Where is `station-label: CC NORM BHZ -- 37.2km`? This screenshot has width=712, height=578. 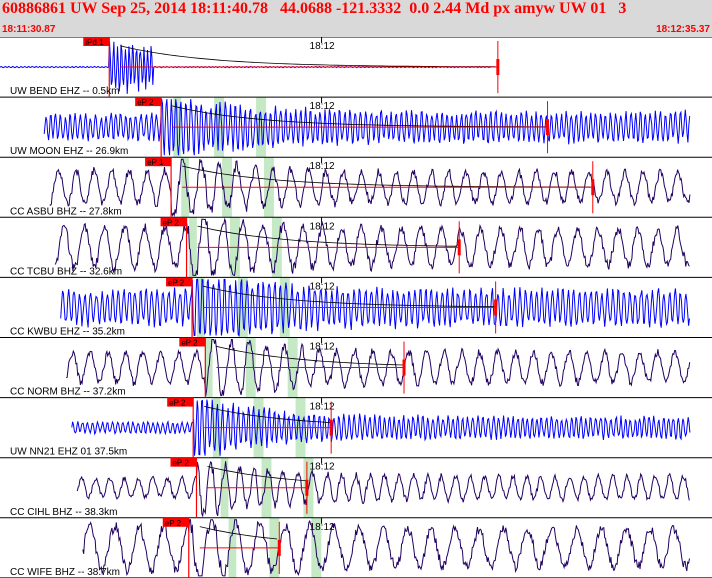 station-label: CC NORM BHZ -- 37.2km is located at coordinates (68, 392).